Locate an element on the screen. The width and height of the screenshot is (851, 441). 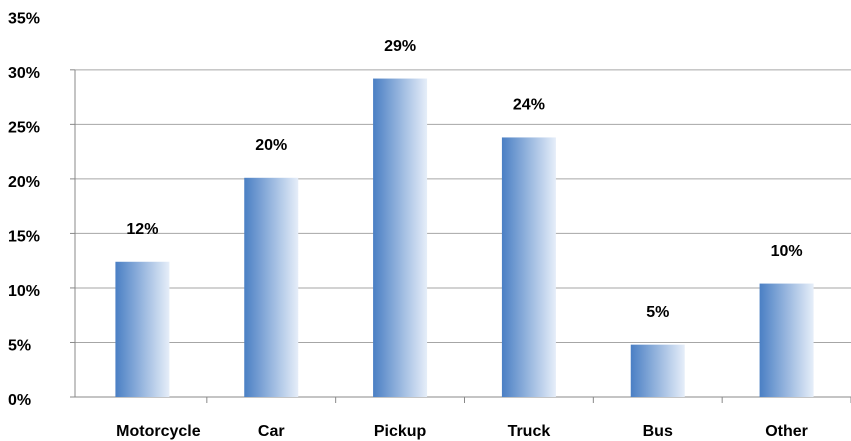
x-tick-label: Car is located at coordinates (271, 431).